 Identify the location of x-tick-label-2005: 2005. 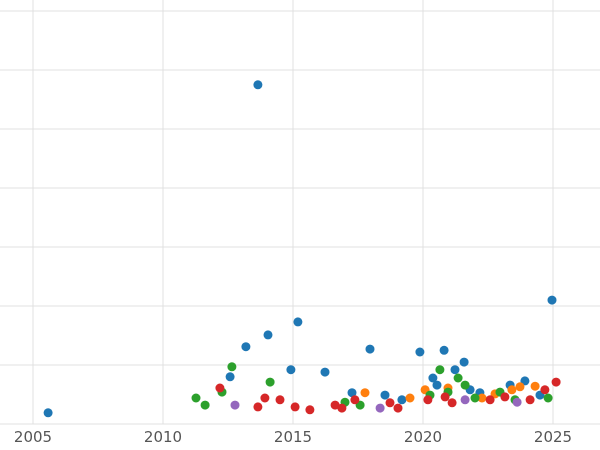
(33, 437).